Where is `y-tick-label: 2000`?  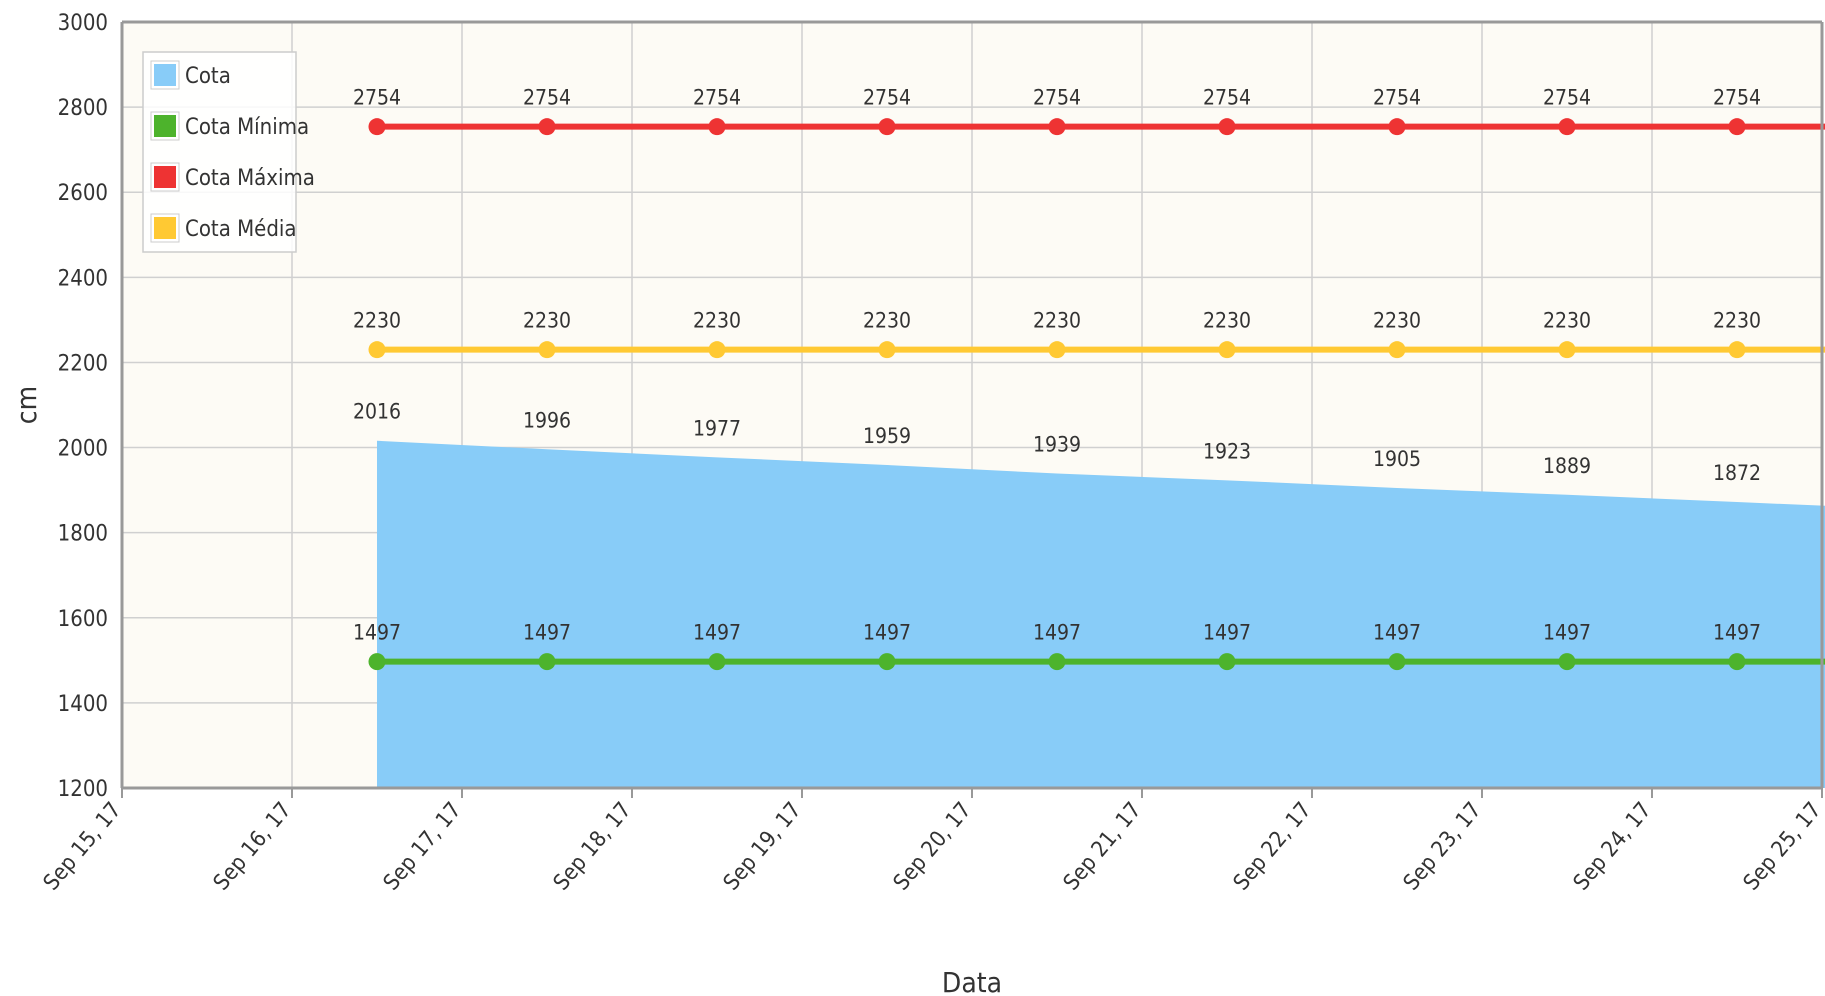 y-tick-label: 2000 is located at coordinates (83, 449).